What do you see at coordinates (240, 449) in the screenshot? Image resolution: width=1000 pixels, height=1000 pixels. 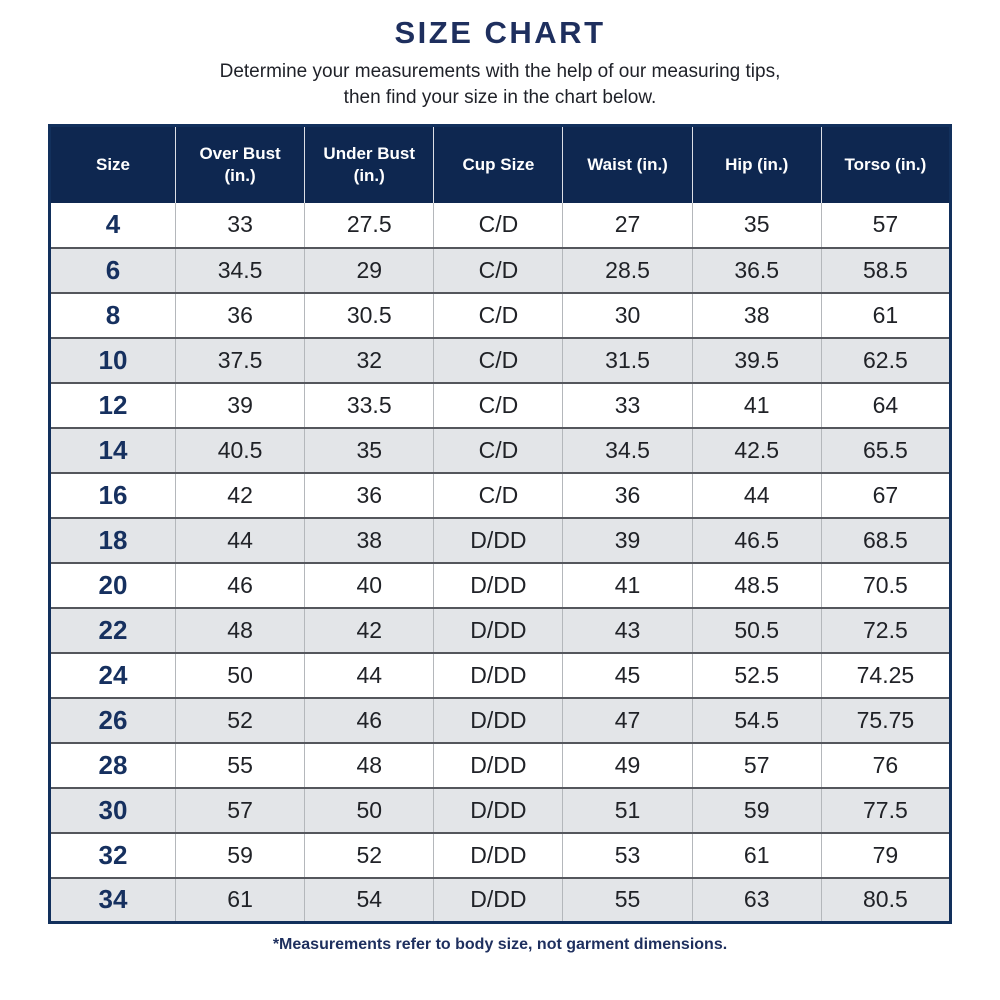 I see `value-cell-over-bust-in: 40.5` at bounding box center [240, 449].